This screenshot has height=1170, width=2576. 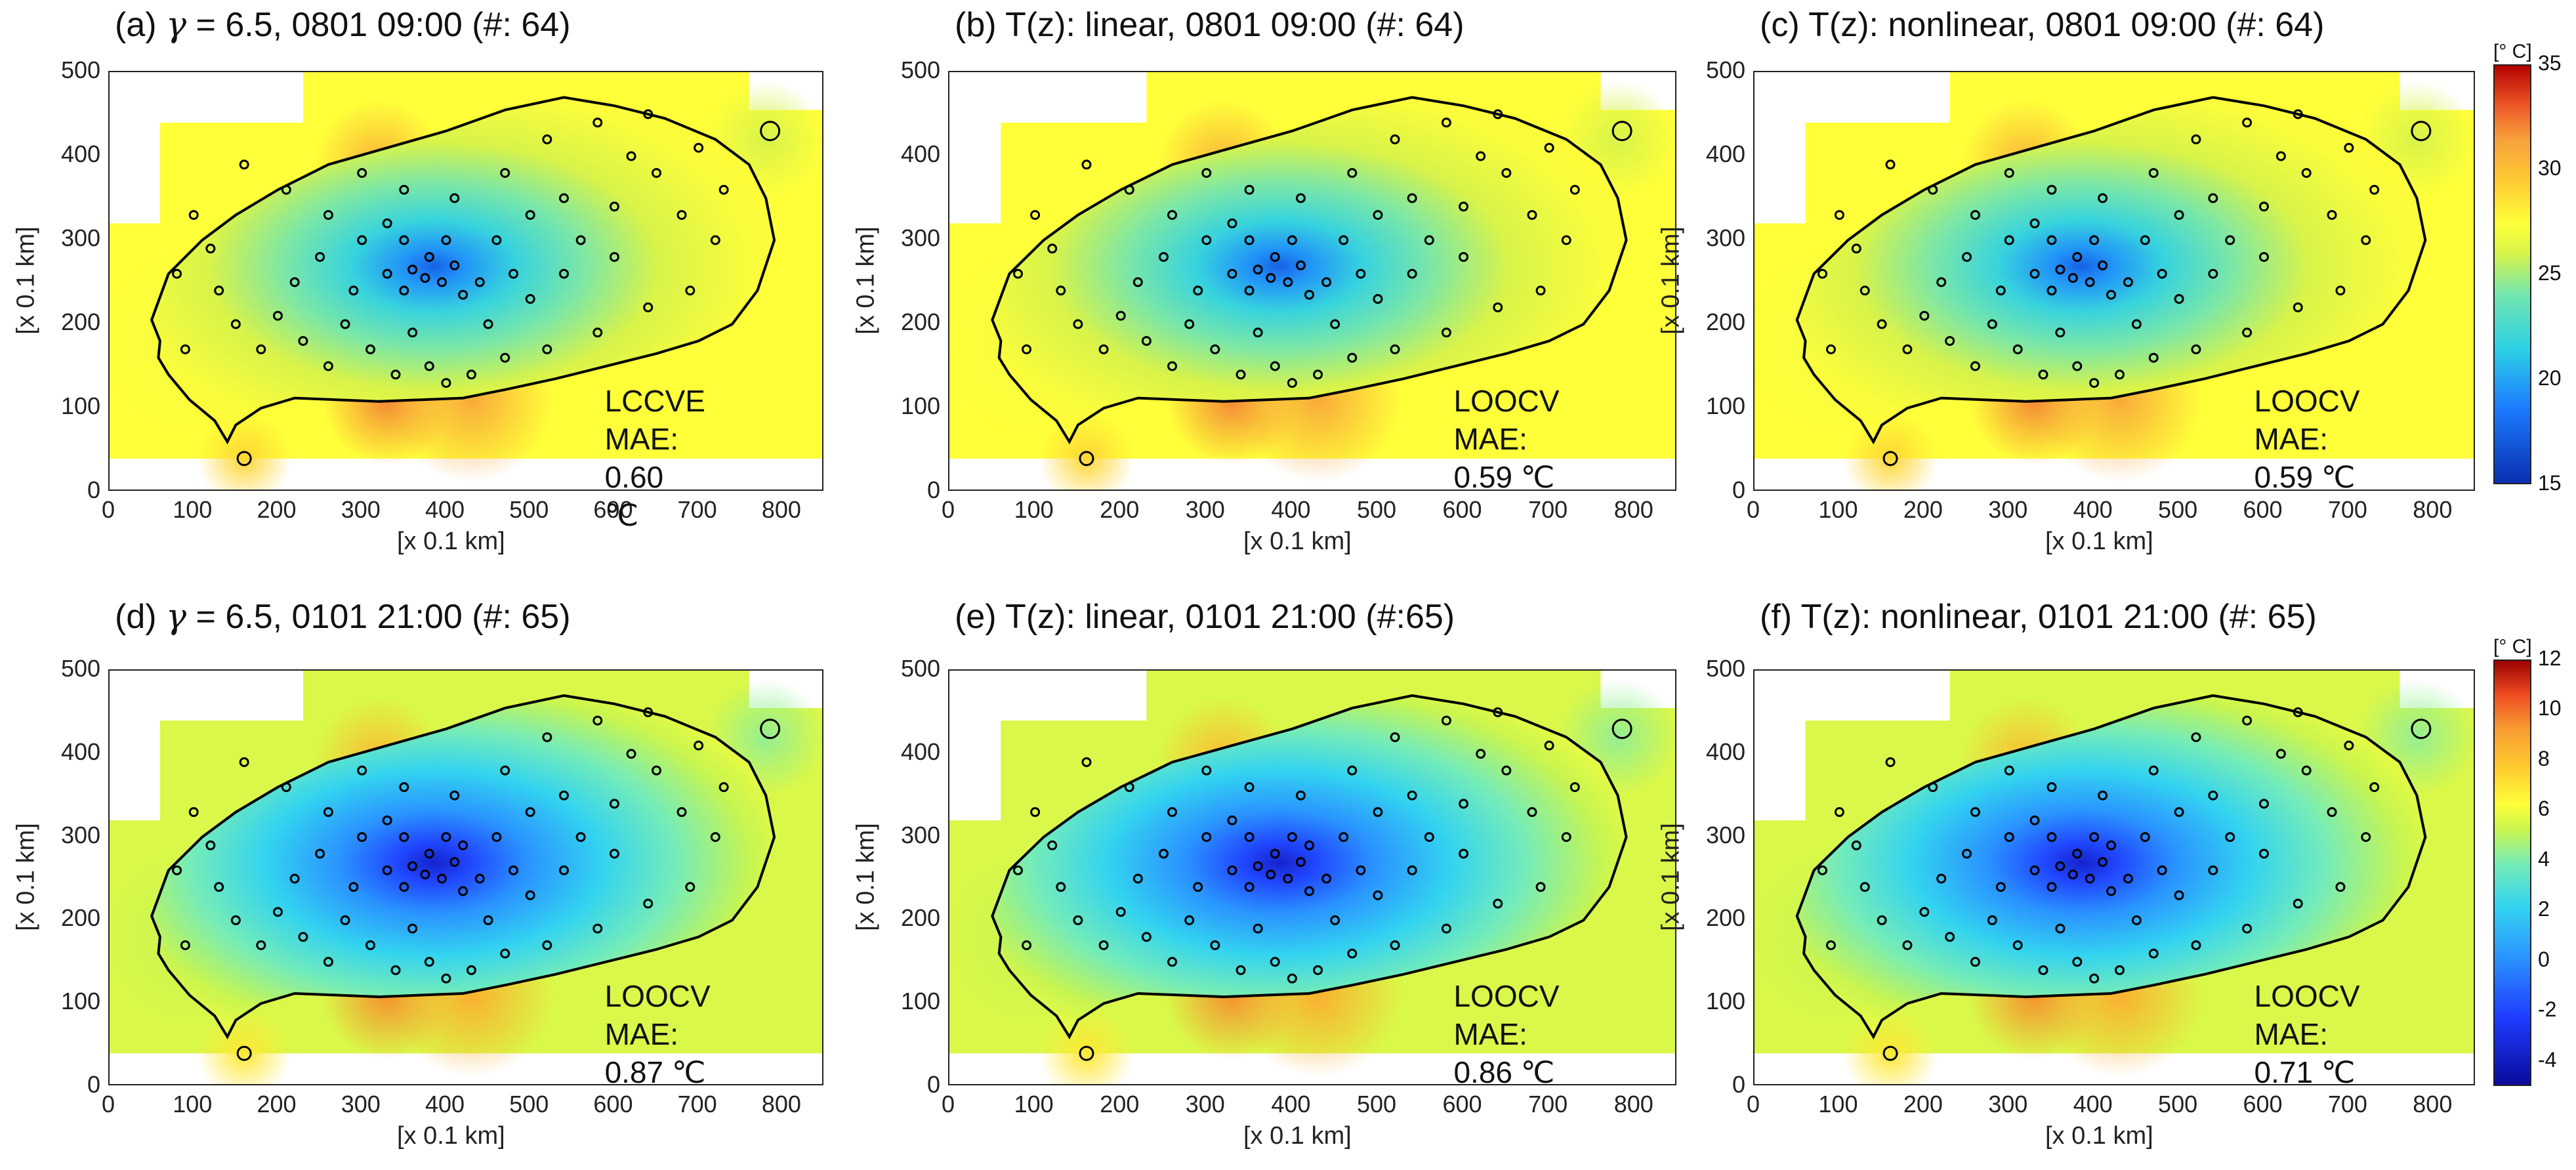 I want to click on x-tick-label: 700, so click(x=1548, y=509).